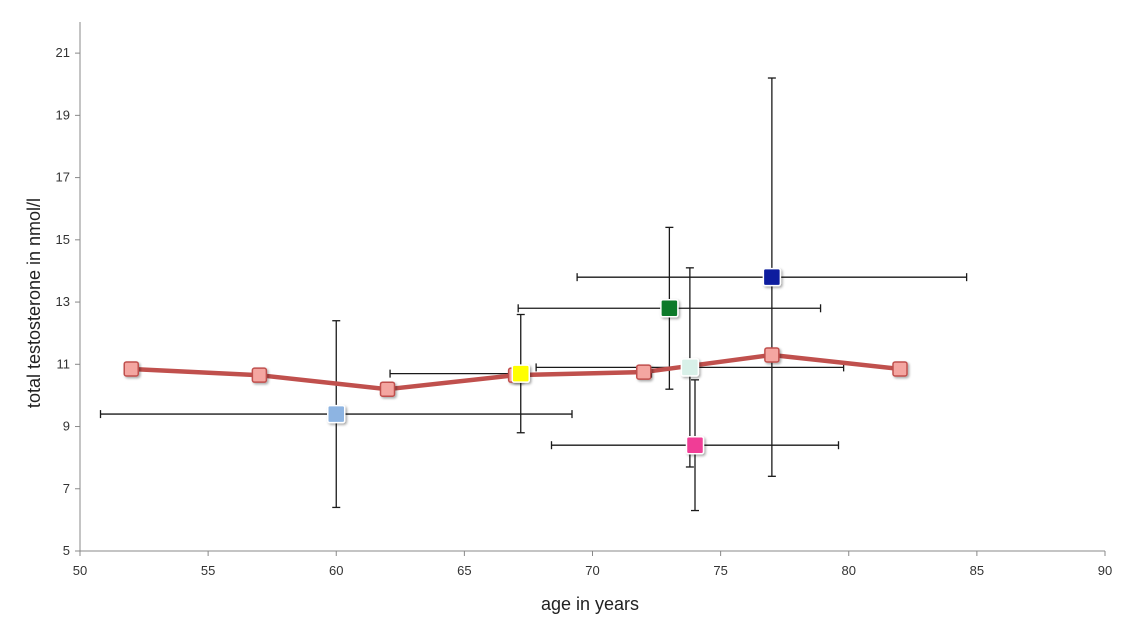 The width and height of the screenshot is (1140, 640). Describe the element at coordinates (63, 177) in the screenshot. I see `y-tick-label: 17` at that location.